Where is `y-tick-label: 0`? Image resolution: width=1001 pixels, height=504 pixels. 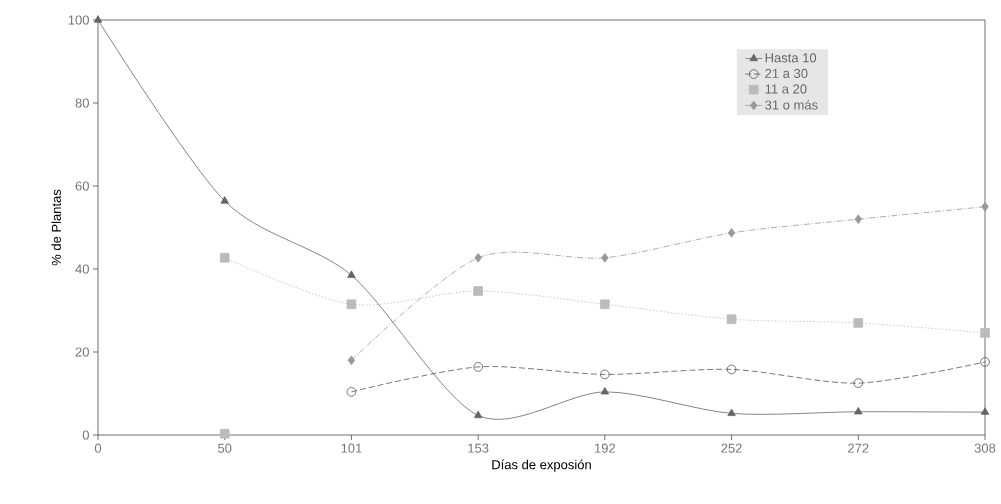
y-tick-label: 0 is located at coordinates (85, 435).